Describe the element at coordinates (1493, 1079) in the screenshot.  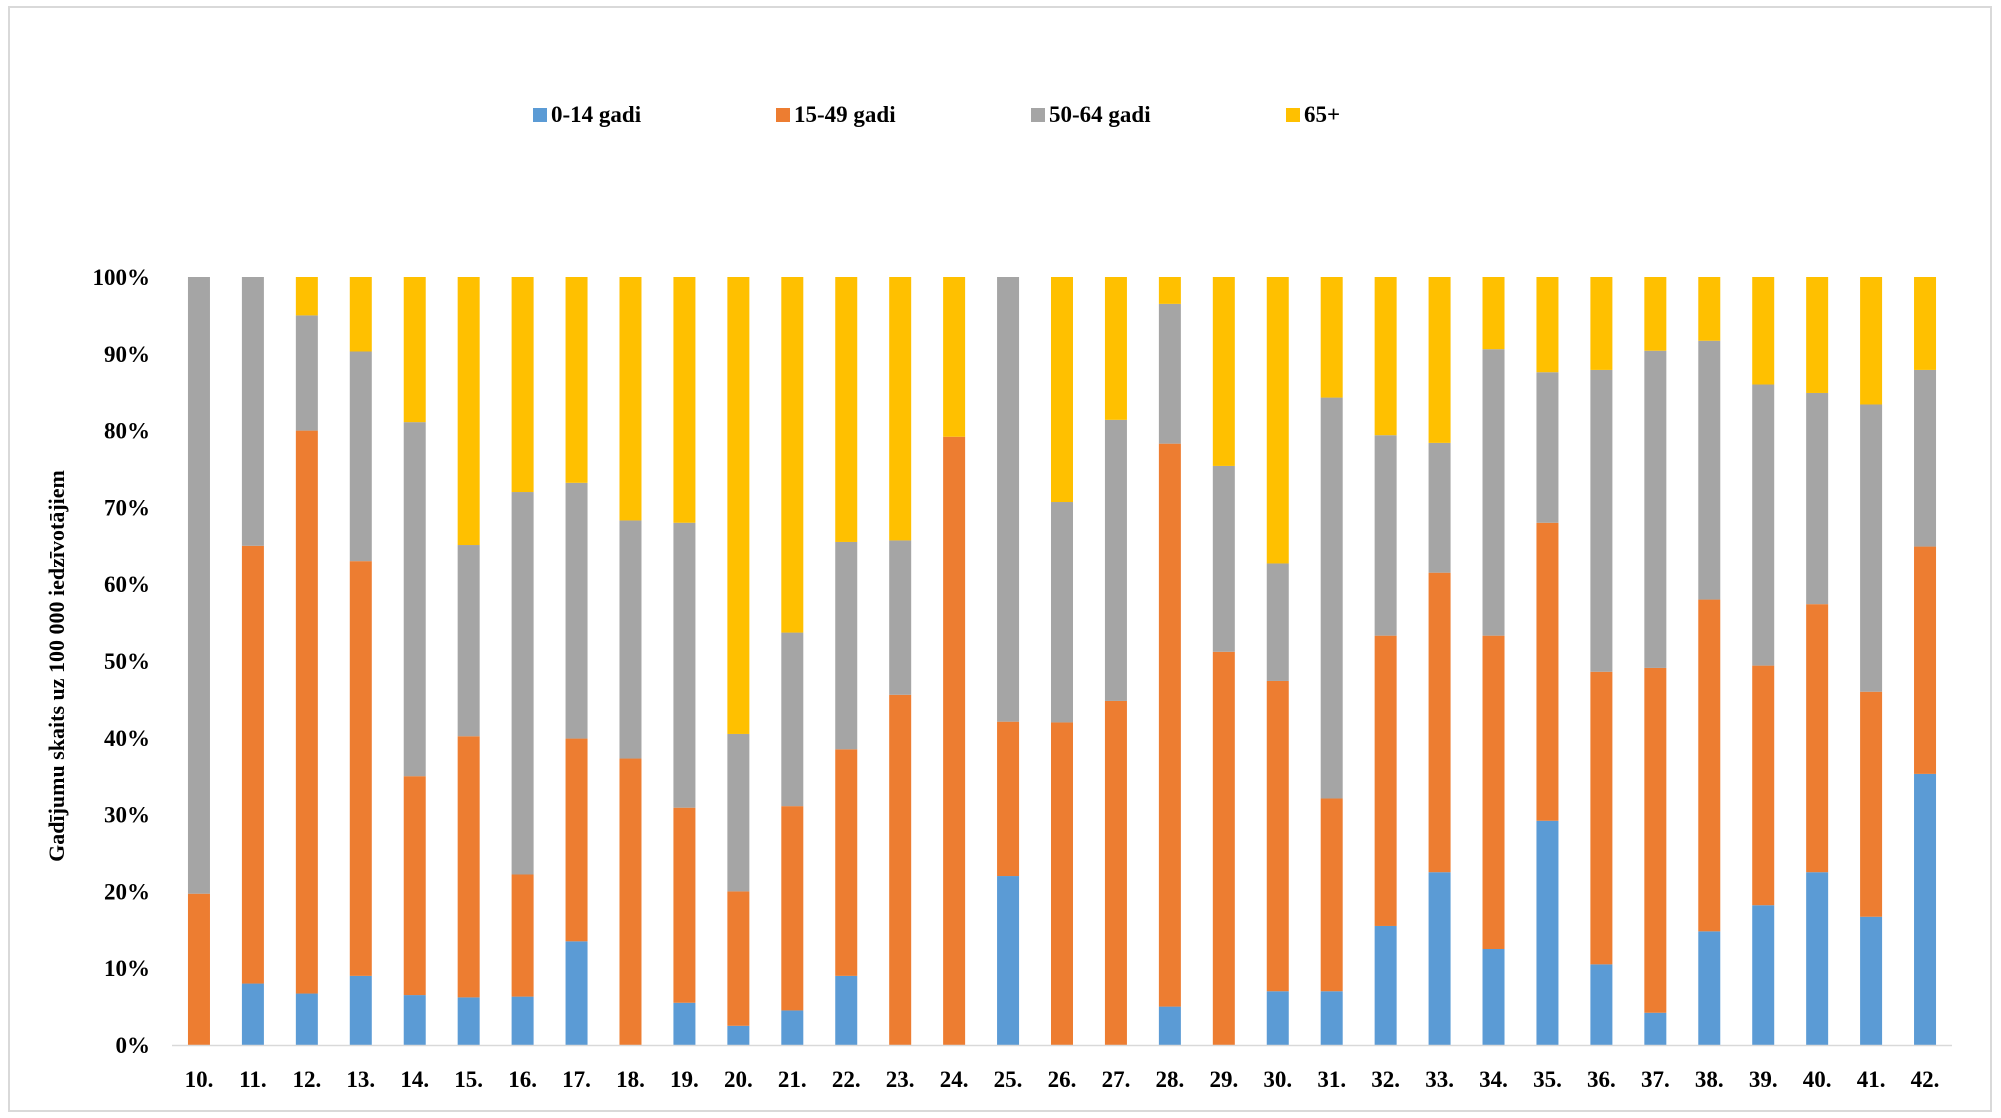
I see `x-tick-label: 34.` at that location.